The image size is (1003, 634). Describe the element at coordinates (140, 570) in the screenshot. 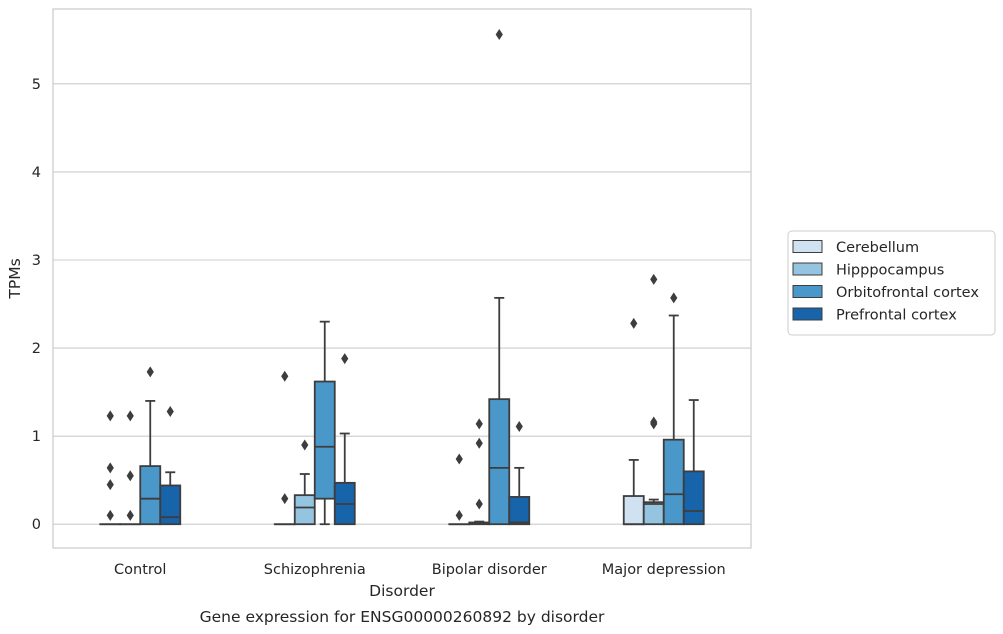

I see `x-tick-label: Control` at that location.